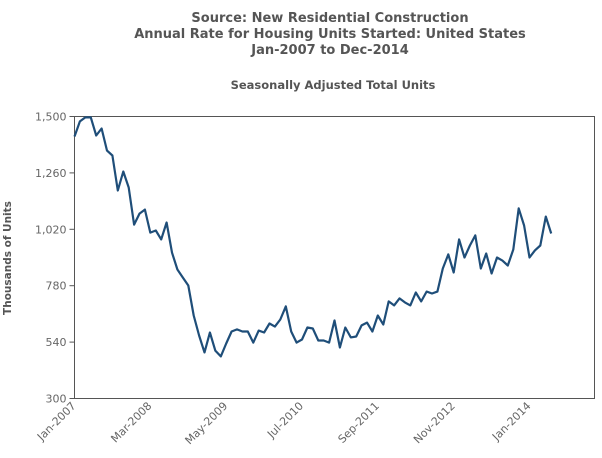 This screenshot has width=602, height=458. I want to click on x-tick-label: Jul-2010, so click(285, 420).